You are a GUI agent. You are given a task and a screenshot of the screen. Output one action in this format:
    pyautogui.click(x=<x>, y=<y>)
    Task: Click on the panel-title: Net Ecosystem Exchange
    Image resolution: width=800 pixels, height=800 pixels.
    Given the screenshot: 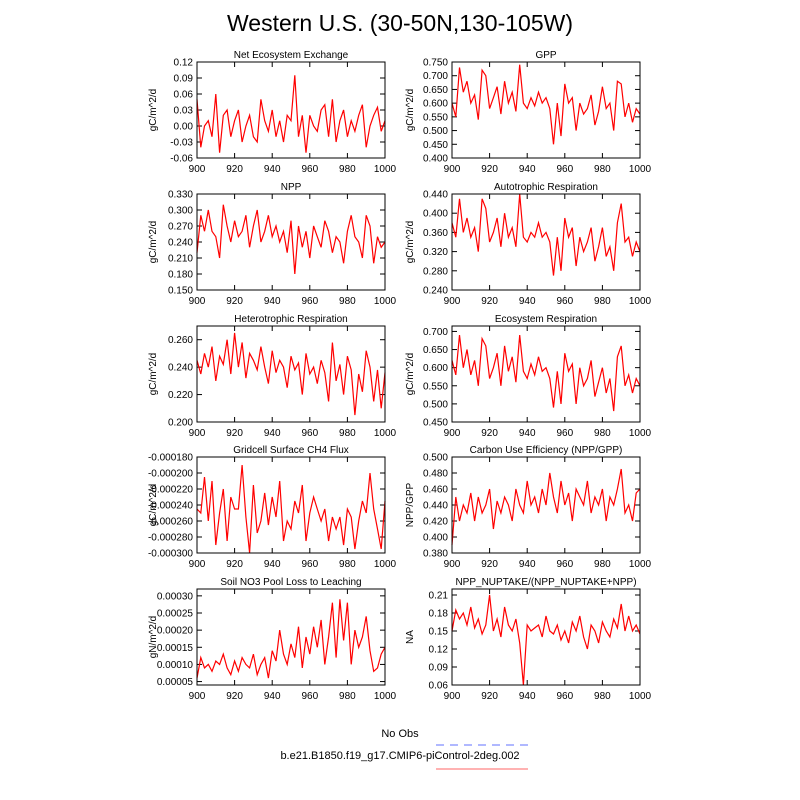 What is the action you would take?
    pyautogui.click(x=291, y=55)
    